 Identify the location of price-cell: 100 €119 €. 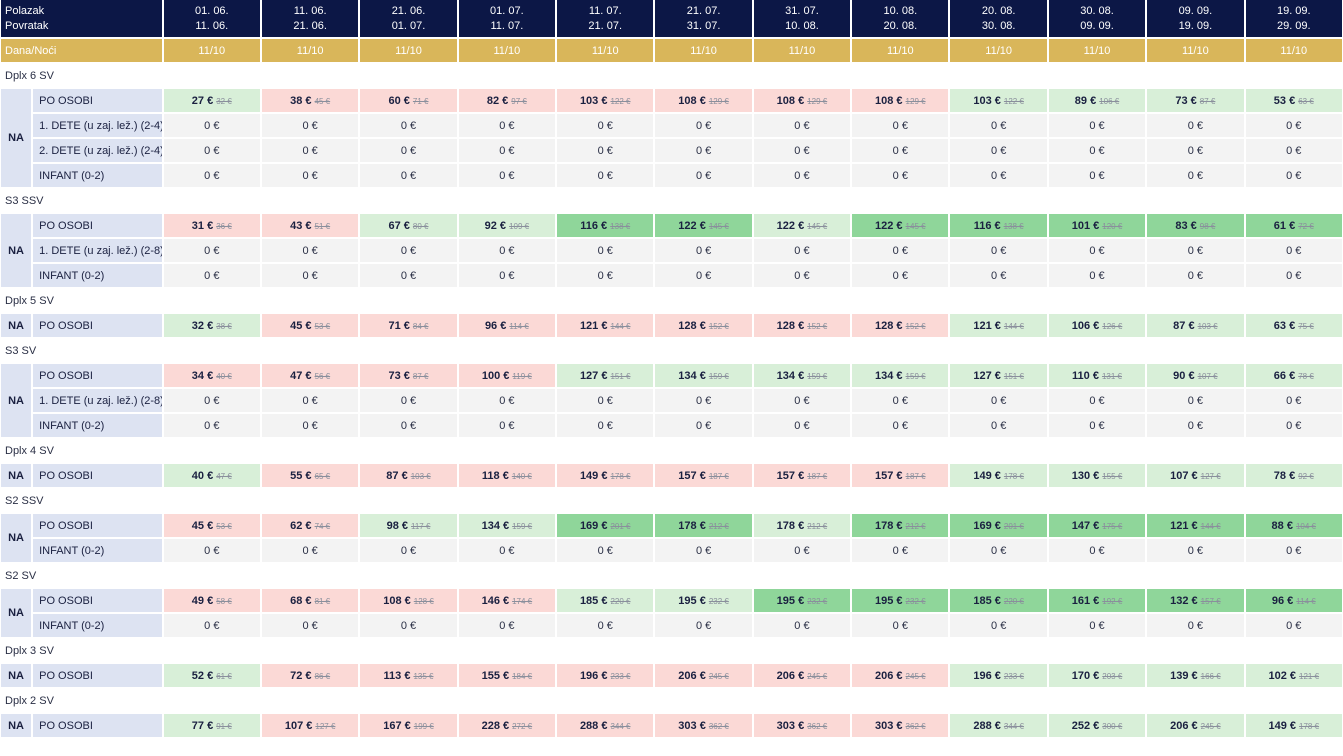
(507, 375).